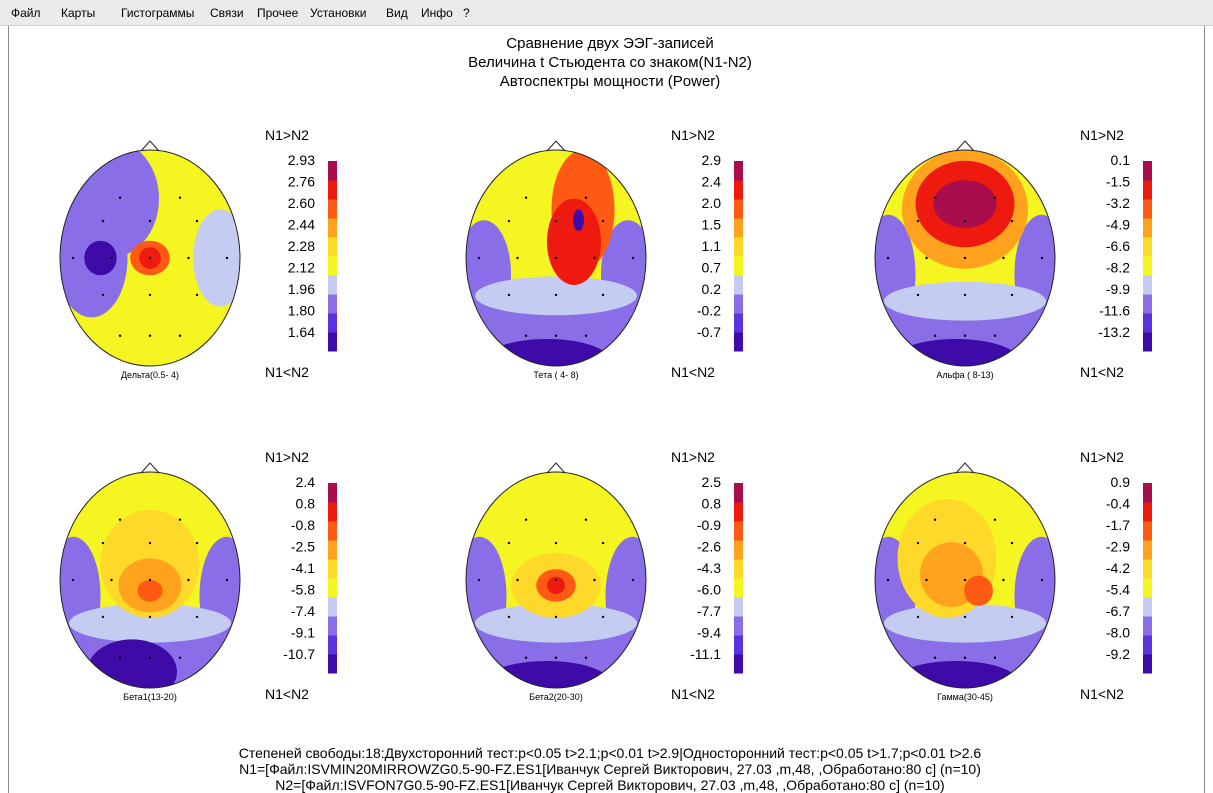 This screenshot has width=1213, height=793. Describe the element at coordinates (709, 633) in the screenshot. I see `scale-tick-label: -9.4` at that location.